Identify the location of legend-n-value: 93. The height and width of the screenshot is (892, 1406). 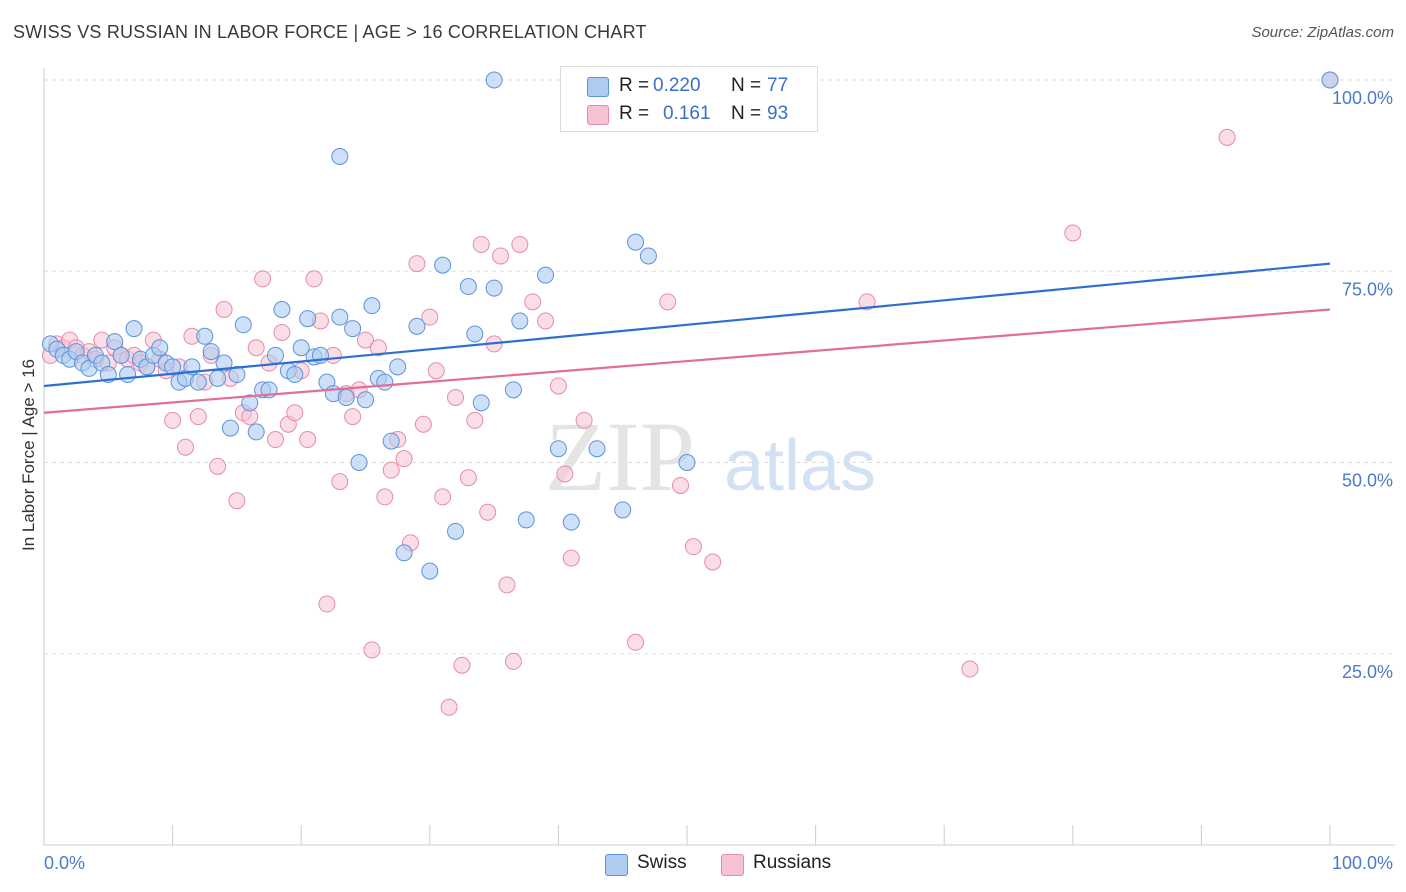
(778, 113).